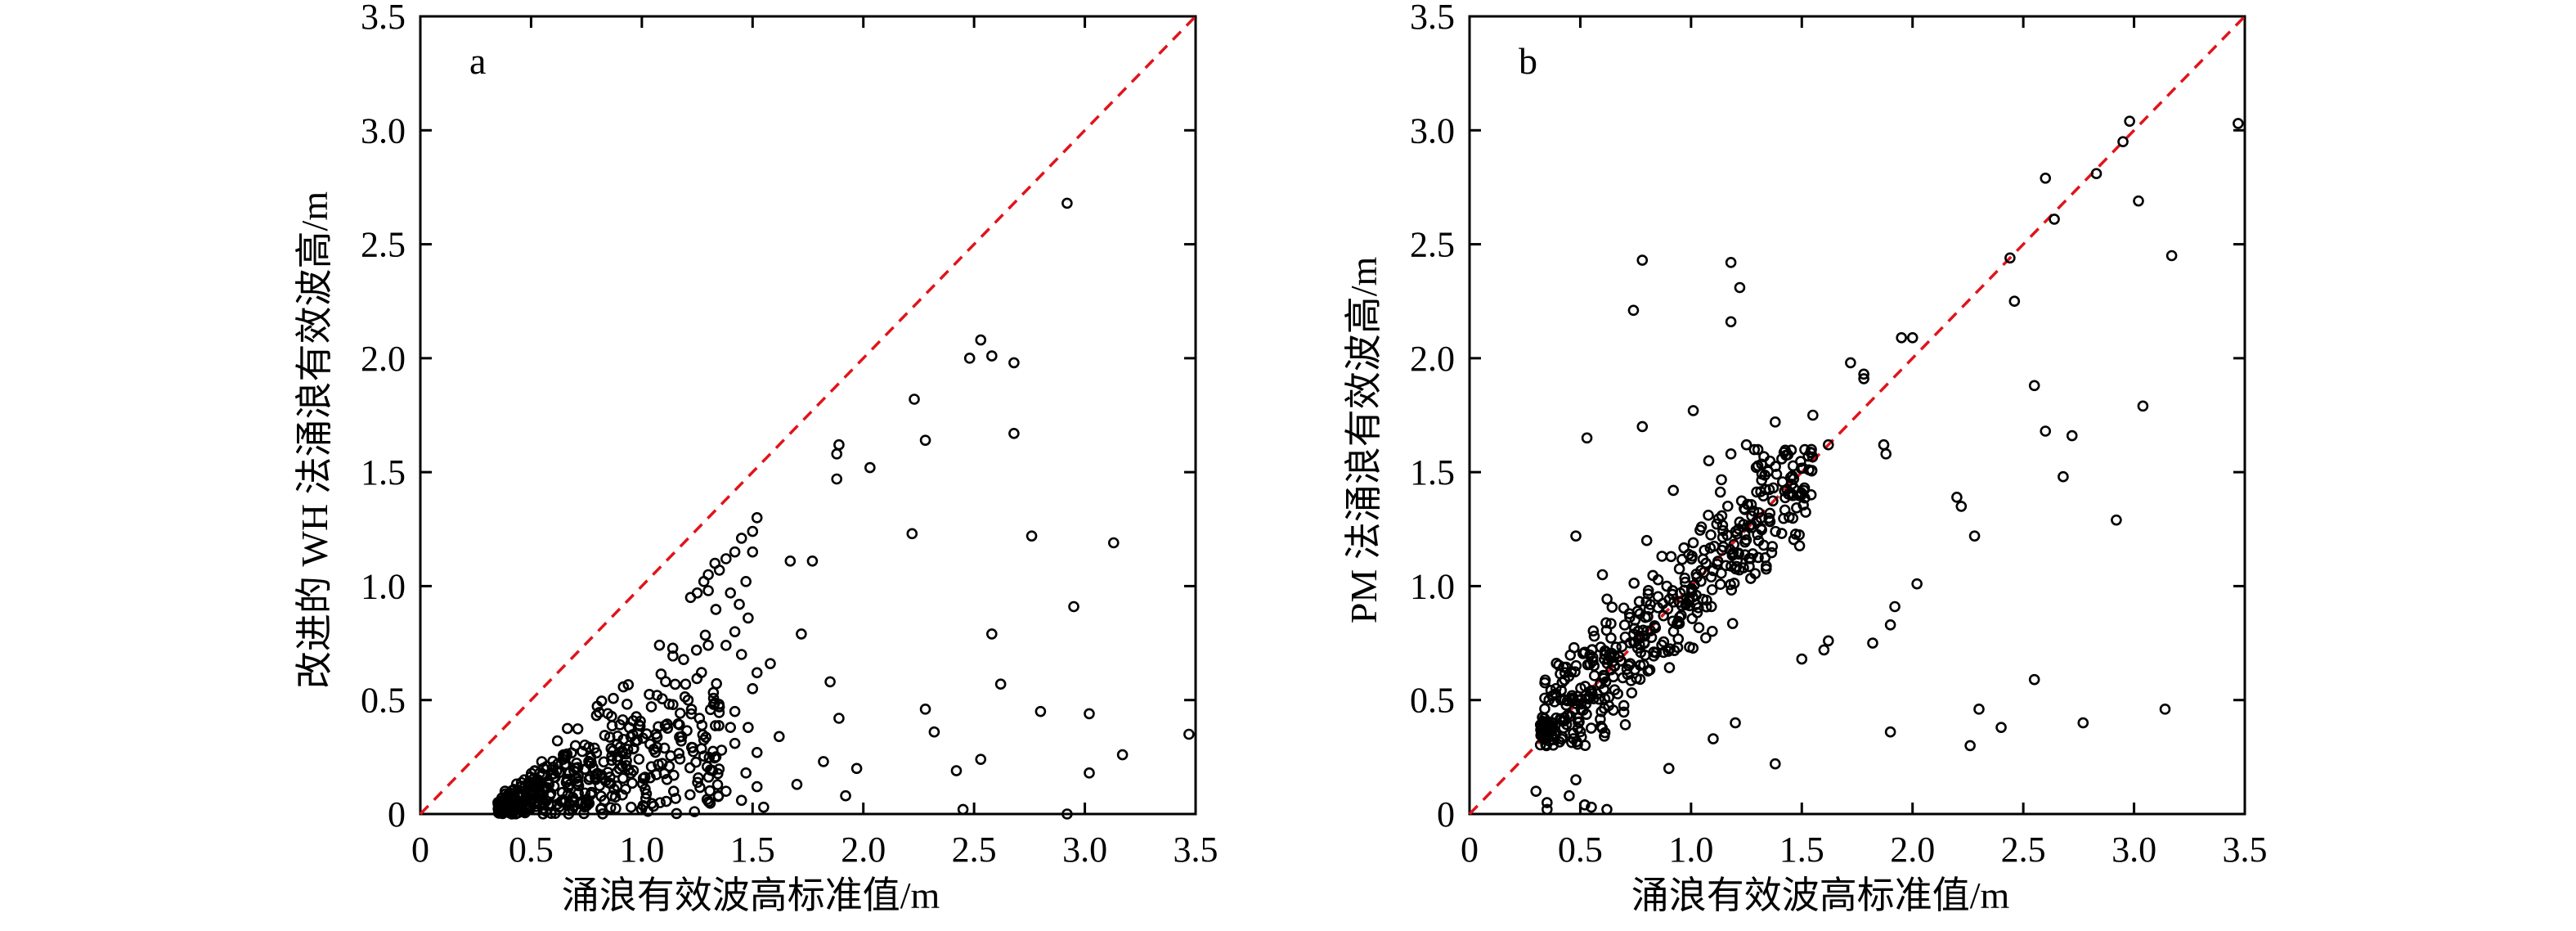 This screenshot has height=931, width=2576. I want to click on y-tick-label: 1.5, so click(1433, 472).